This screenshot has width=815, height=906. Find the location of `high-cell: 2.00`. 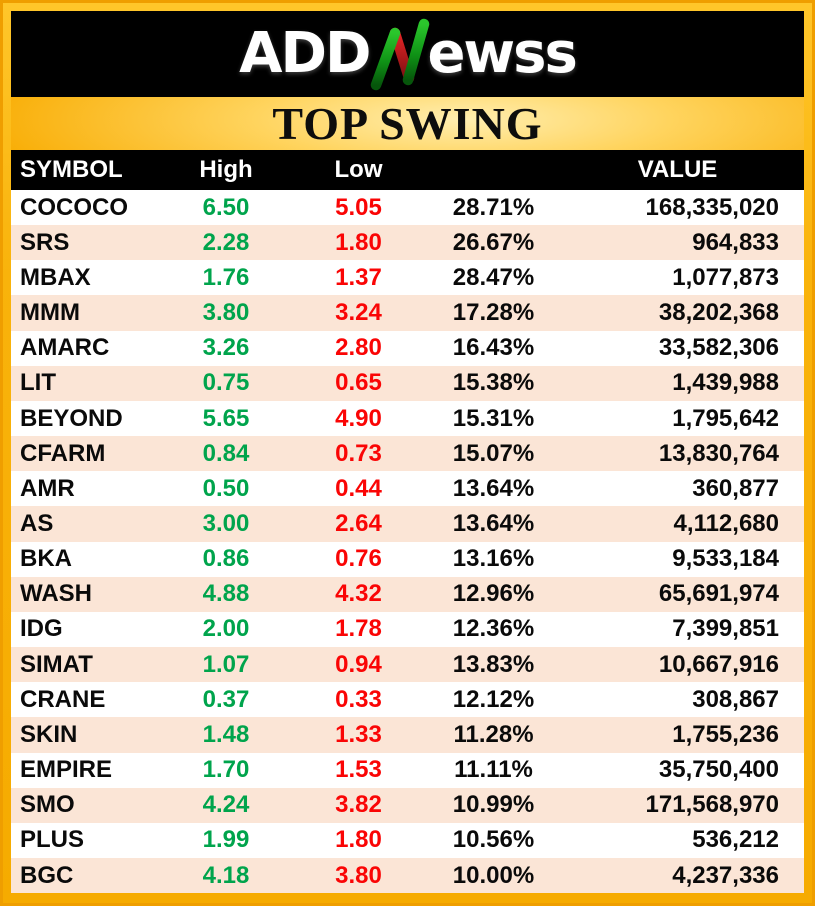

high-cell: 2.00 is located at coordinates (226, 629).